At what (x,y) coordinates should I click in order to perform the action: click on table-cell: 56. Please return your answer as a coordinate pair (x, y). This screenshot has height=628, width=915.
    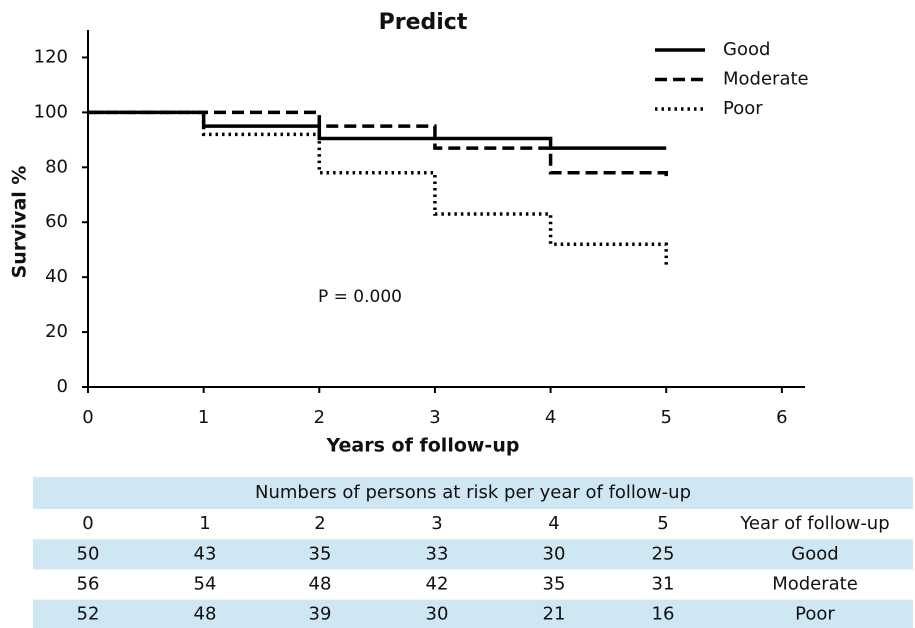
    Looking at the image, I should click on (88, 584).